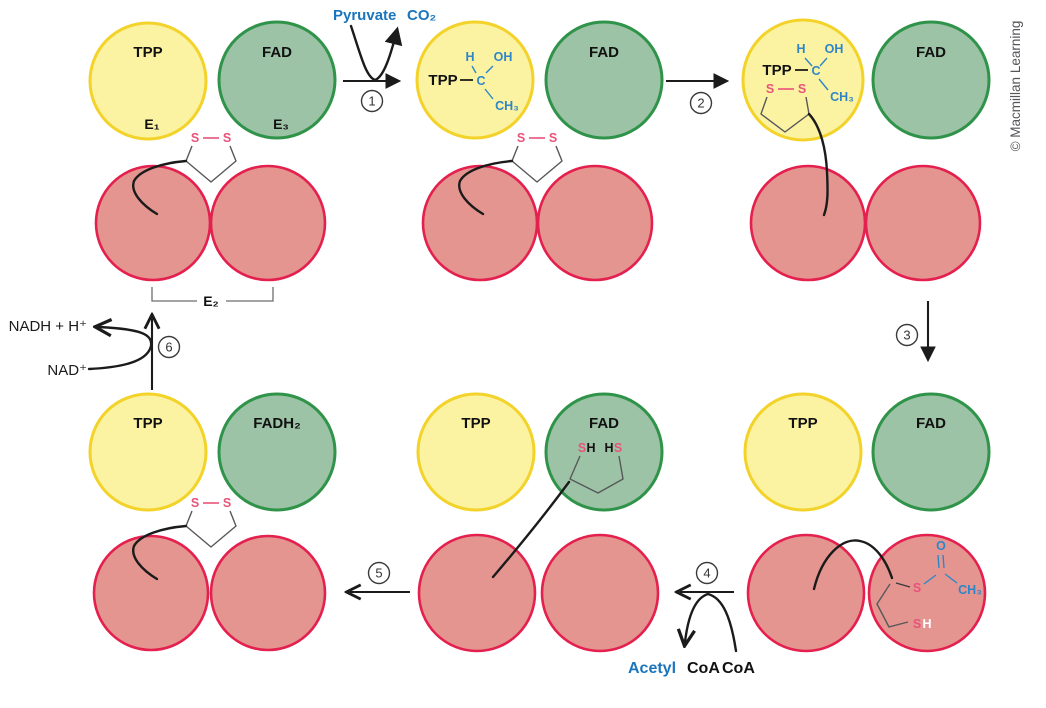 The width and height of the screenshot is (1046, 708). Describe the element at coordinates (384, 60) in the screenshot. I see `step-1-reaction: Pyruvate CO₂ 1` at that location.